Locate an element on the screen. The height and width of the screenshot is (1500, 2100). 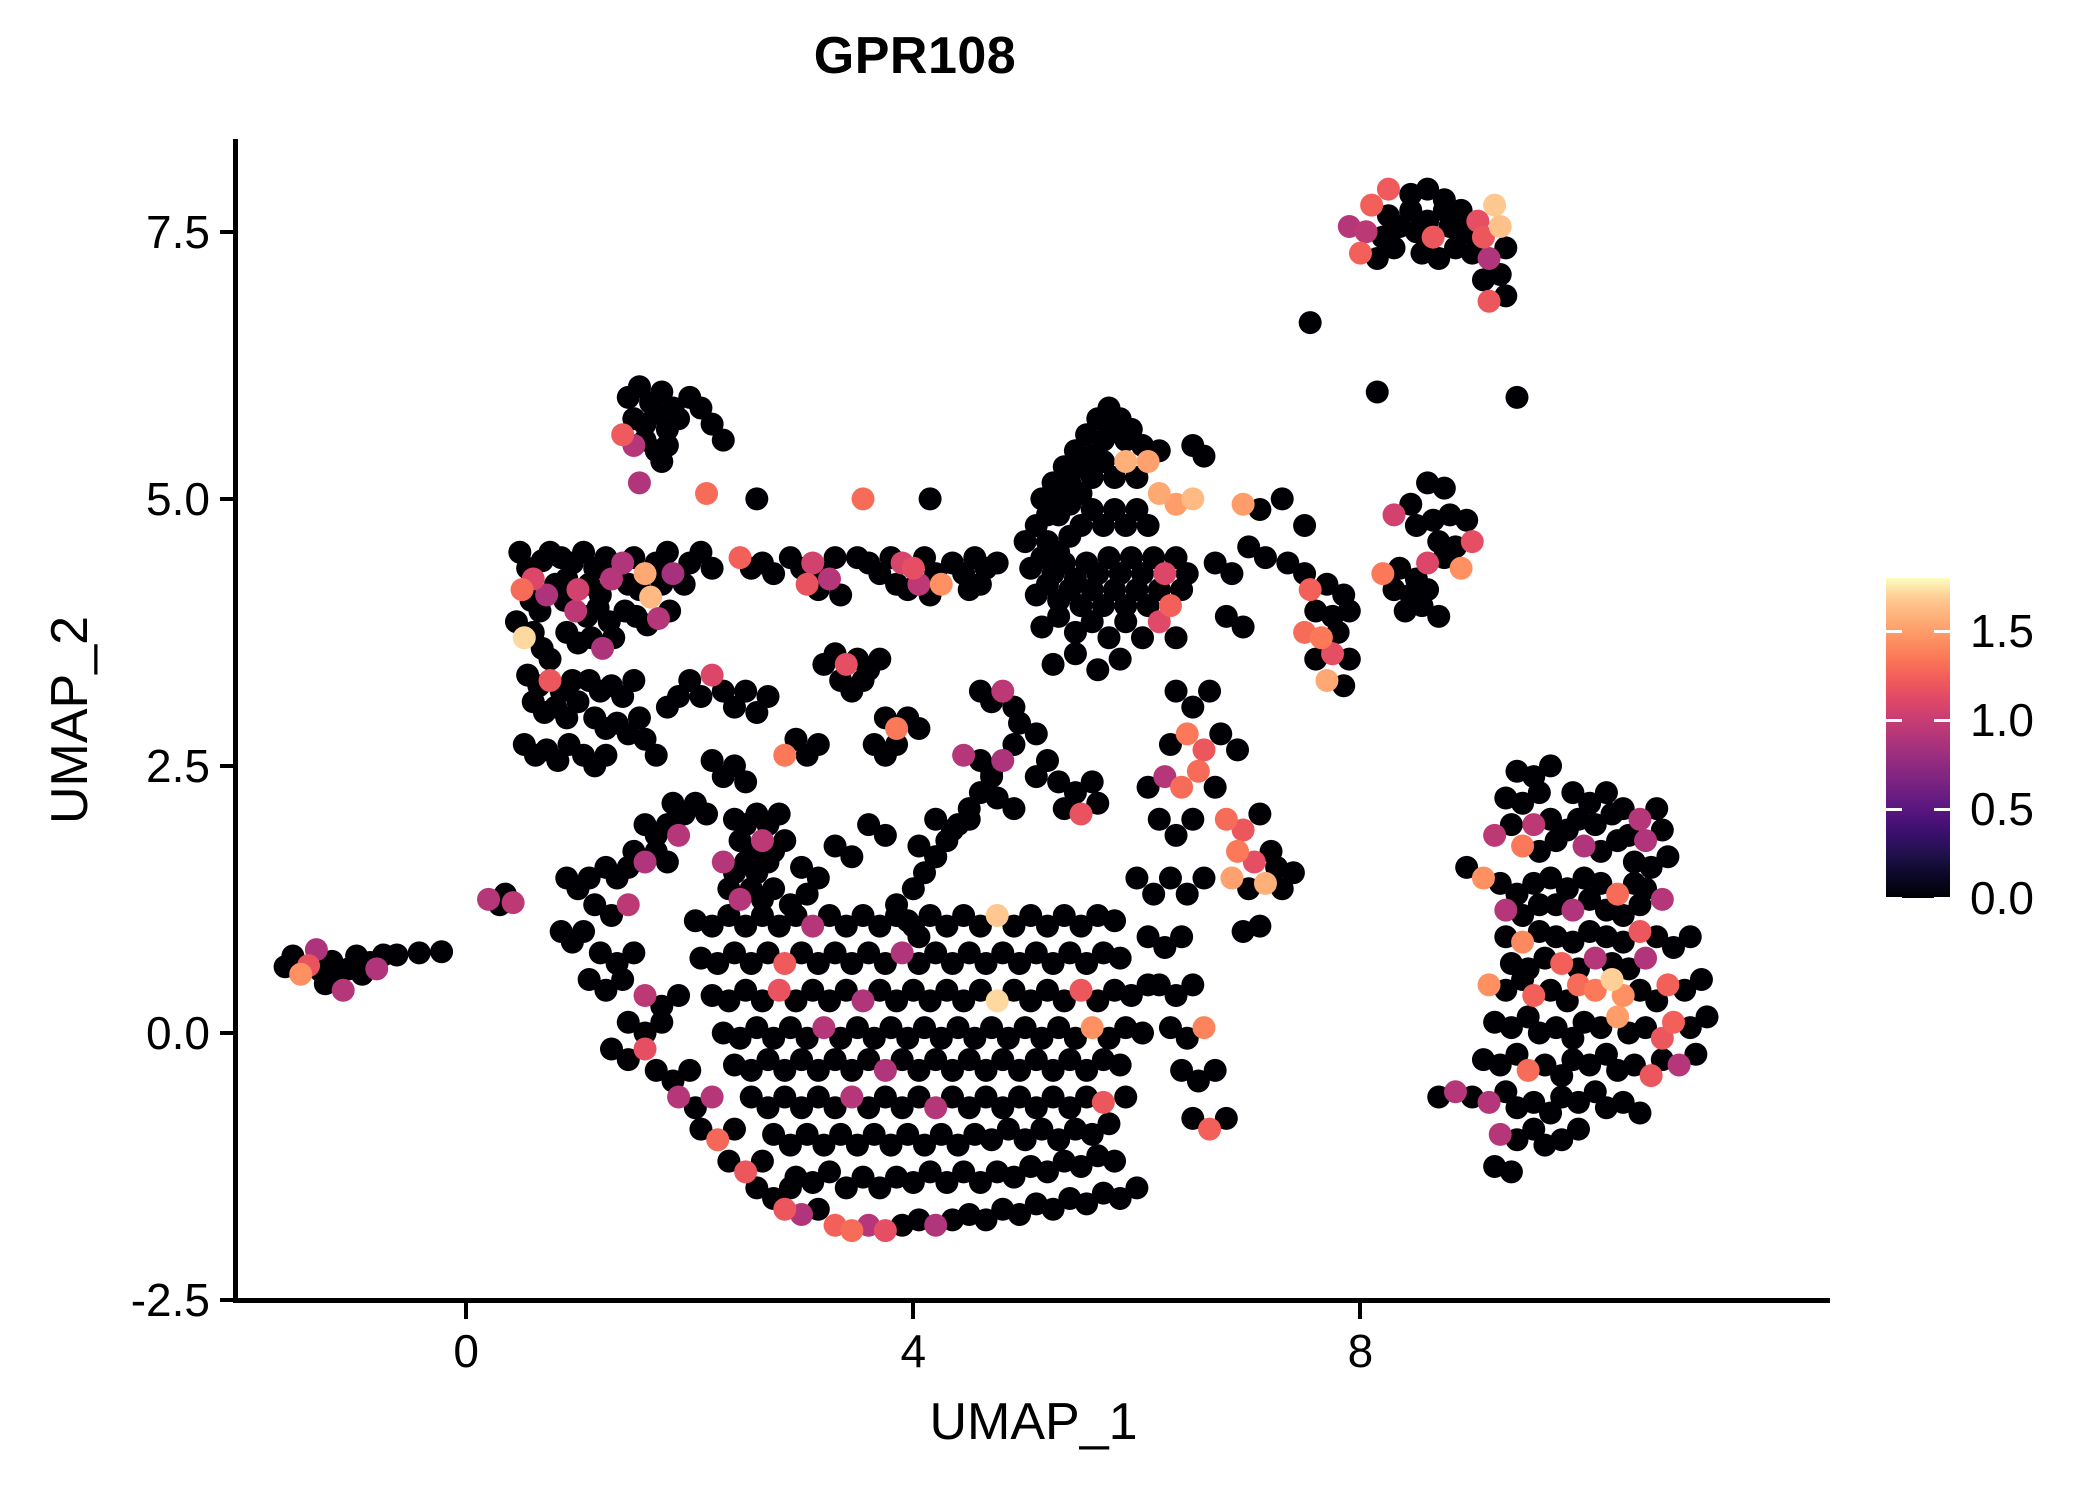
y-tick-mark is located at coordinates (228, 765).